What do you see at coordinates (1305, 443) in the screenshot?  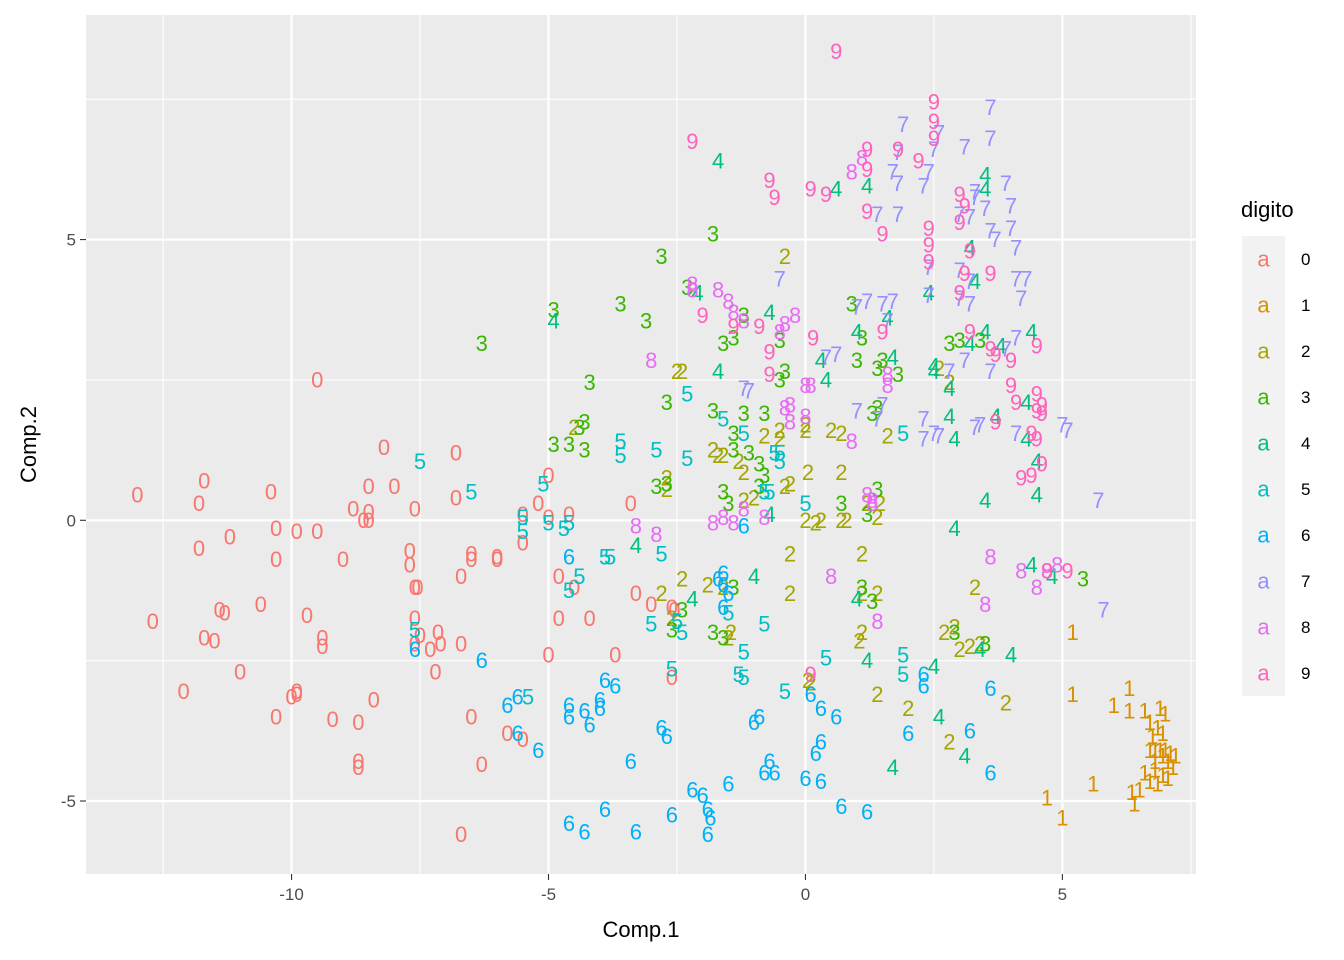 I see `legend-label-4: 4` at bounding box center [1305, 443].